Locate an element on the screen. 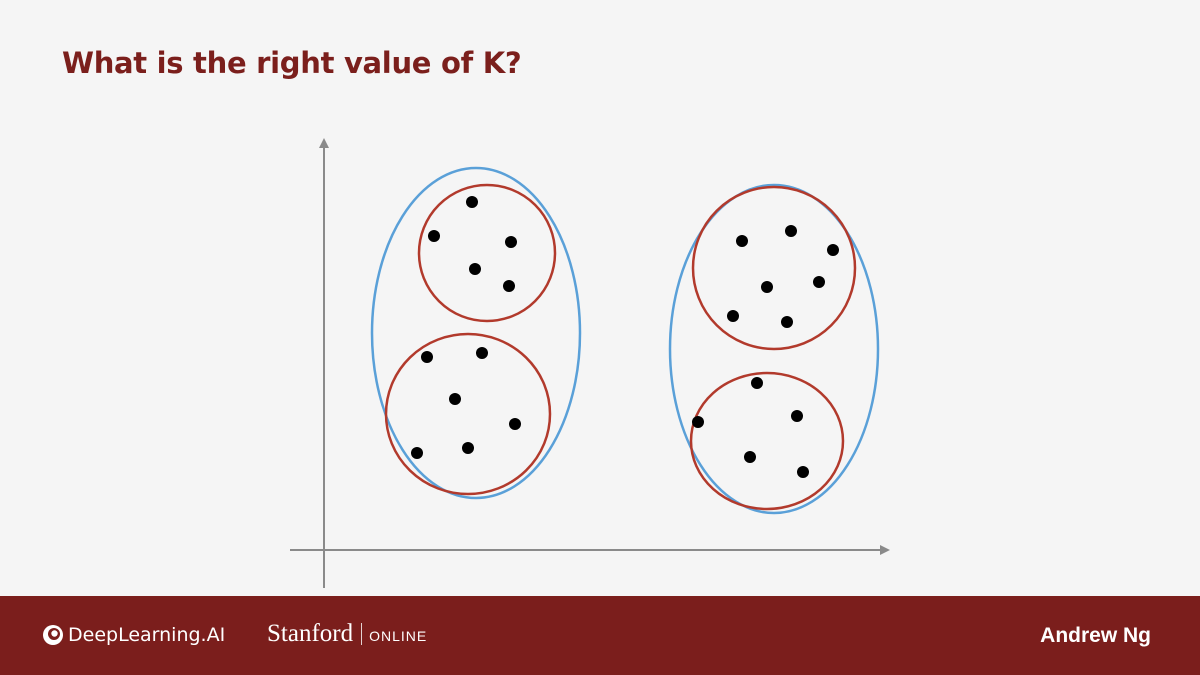 The image size is (1200, 675). points-right-top is located at coordinates (783, 276).